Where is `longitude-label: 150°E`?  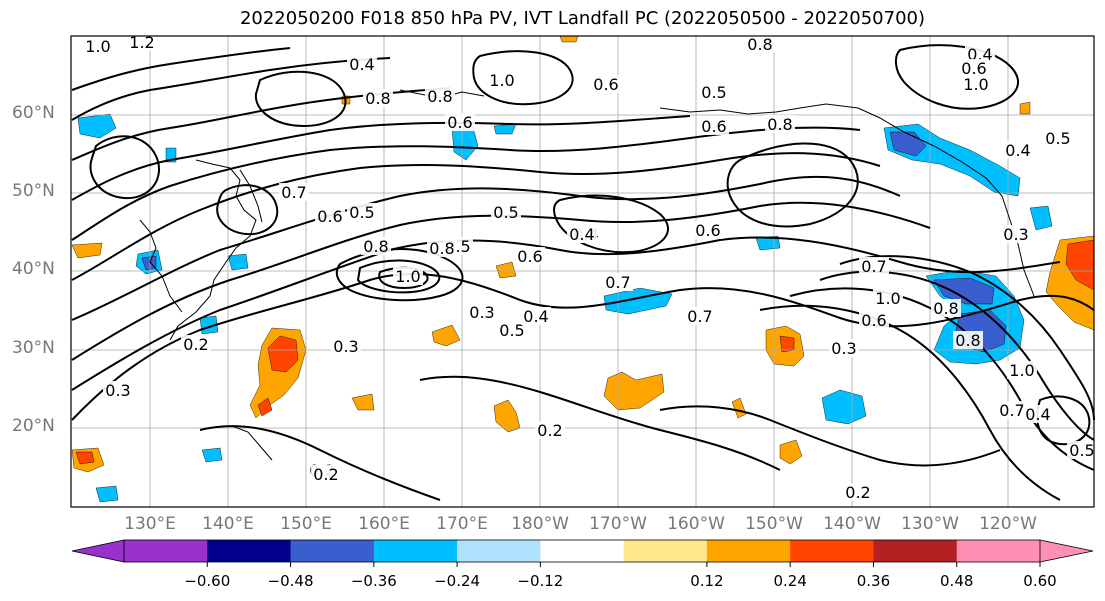
longitude-label: 150°E is located at coordinates (306, 524).